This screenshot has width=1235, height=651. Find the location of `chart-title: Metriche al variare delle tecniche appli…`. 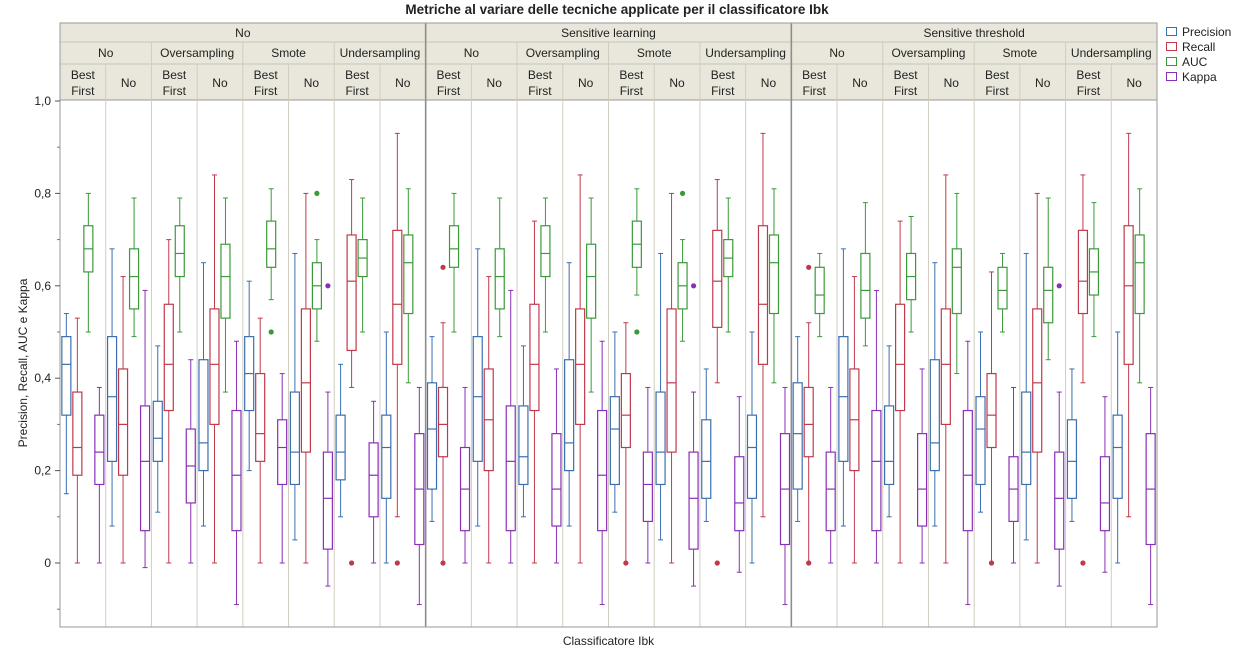

chart-title: Metriche al variare delle tecniche appli… is located at coordinates (617, 9).